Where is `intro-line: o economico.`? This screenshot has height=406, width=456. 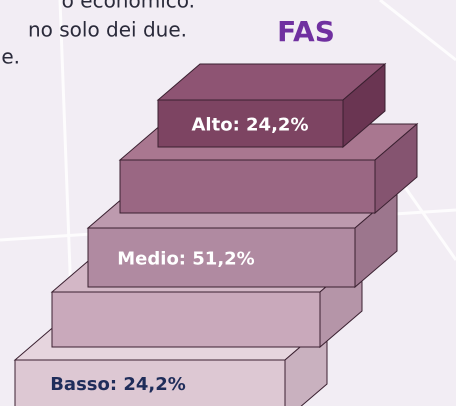
intro-line: o economico. is located at coordinates (128, 6).